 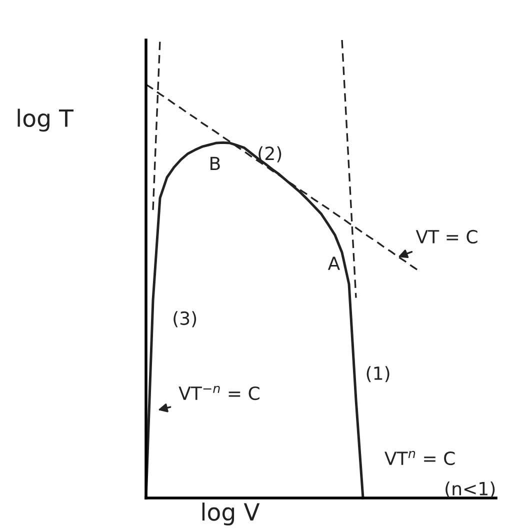 I want to click on x-axis-title: log V, so click(x=231, y=514).